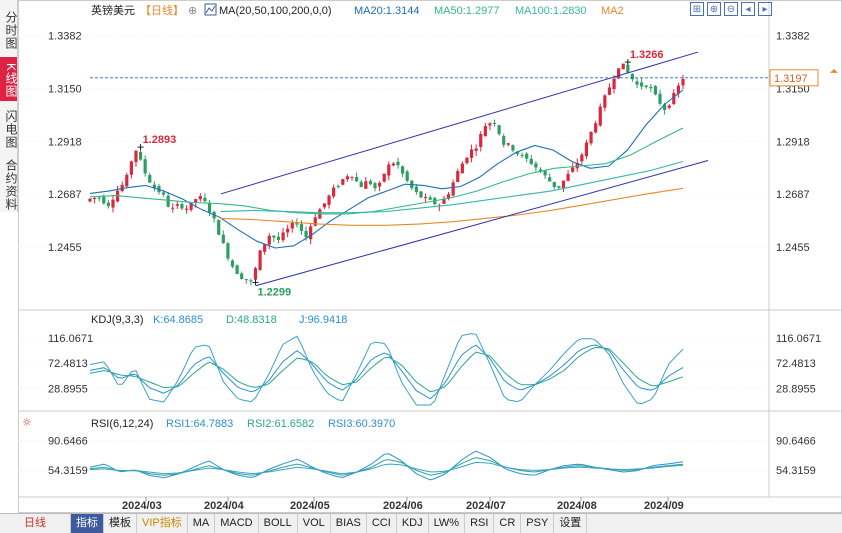 This screenshot has width=842, height=533. I want to click on y-tick-label: 1.3150, so click(793, 90).